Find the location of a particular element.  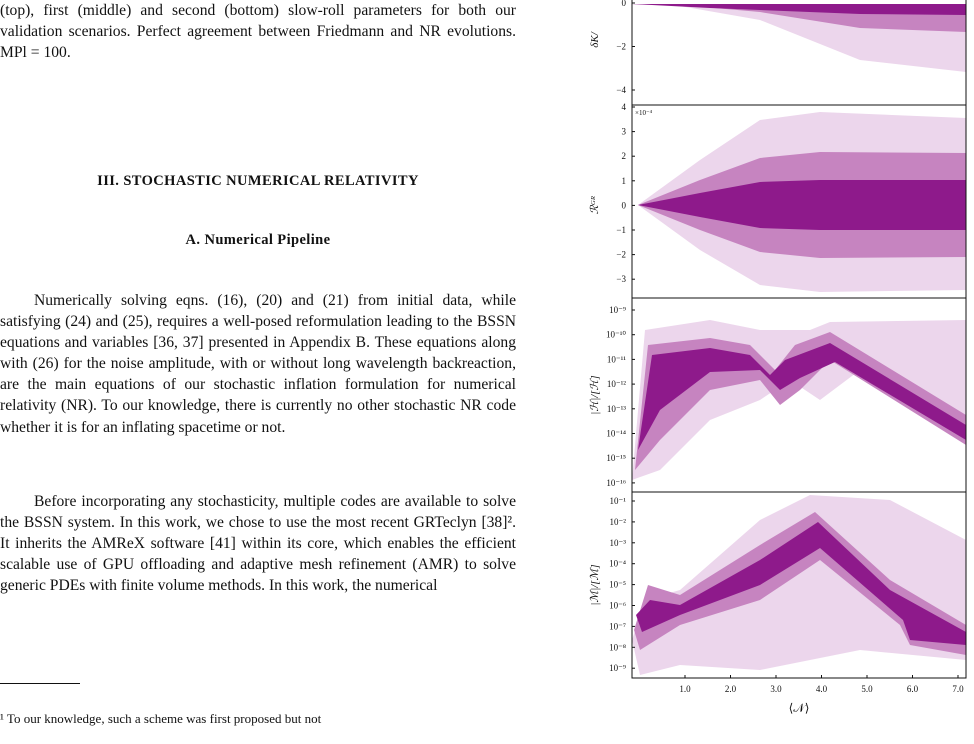

y-axis-label: |ℳ|/[ℳ] is located at coordinates (595, 584).